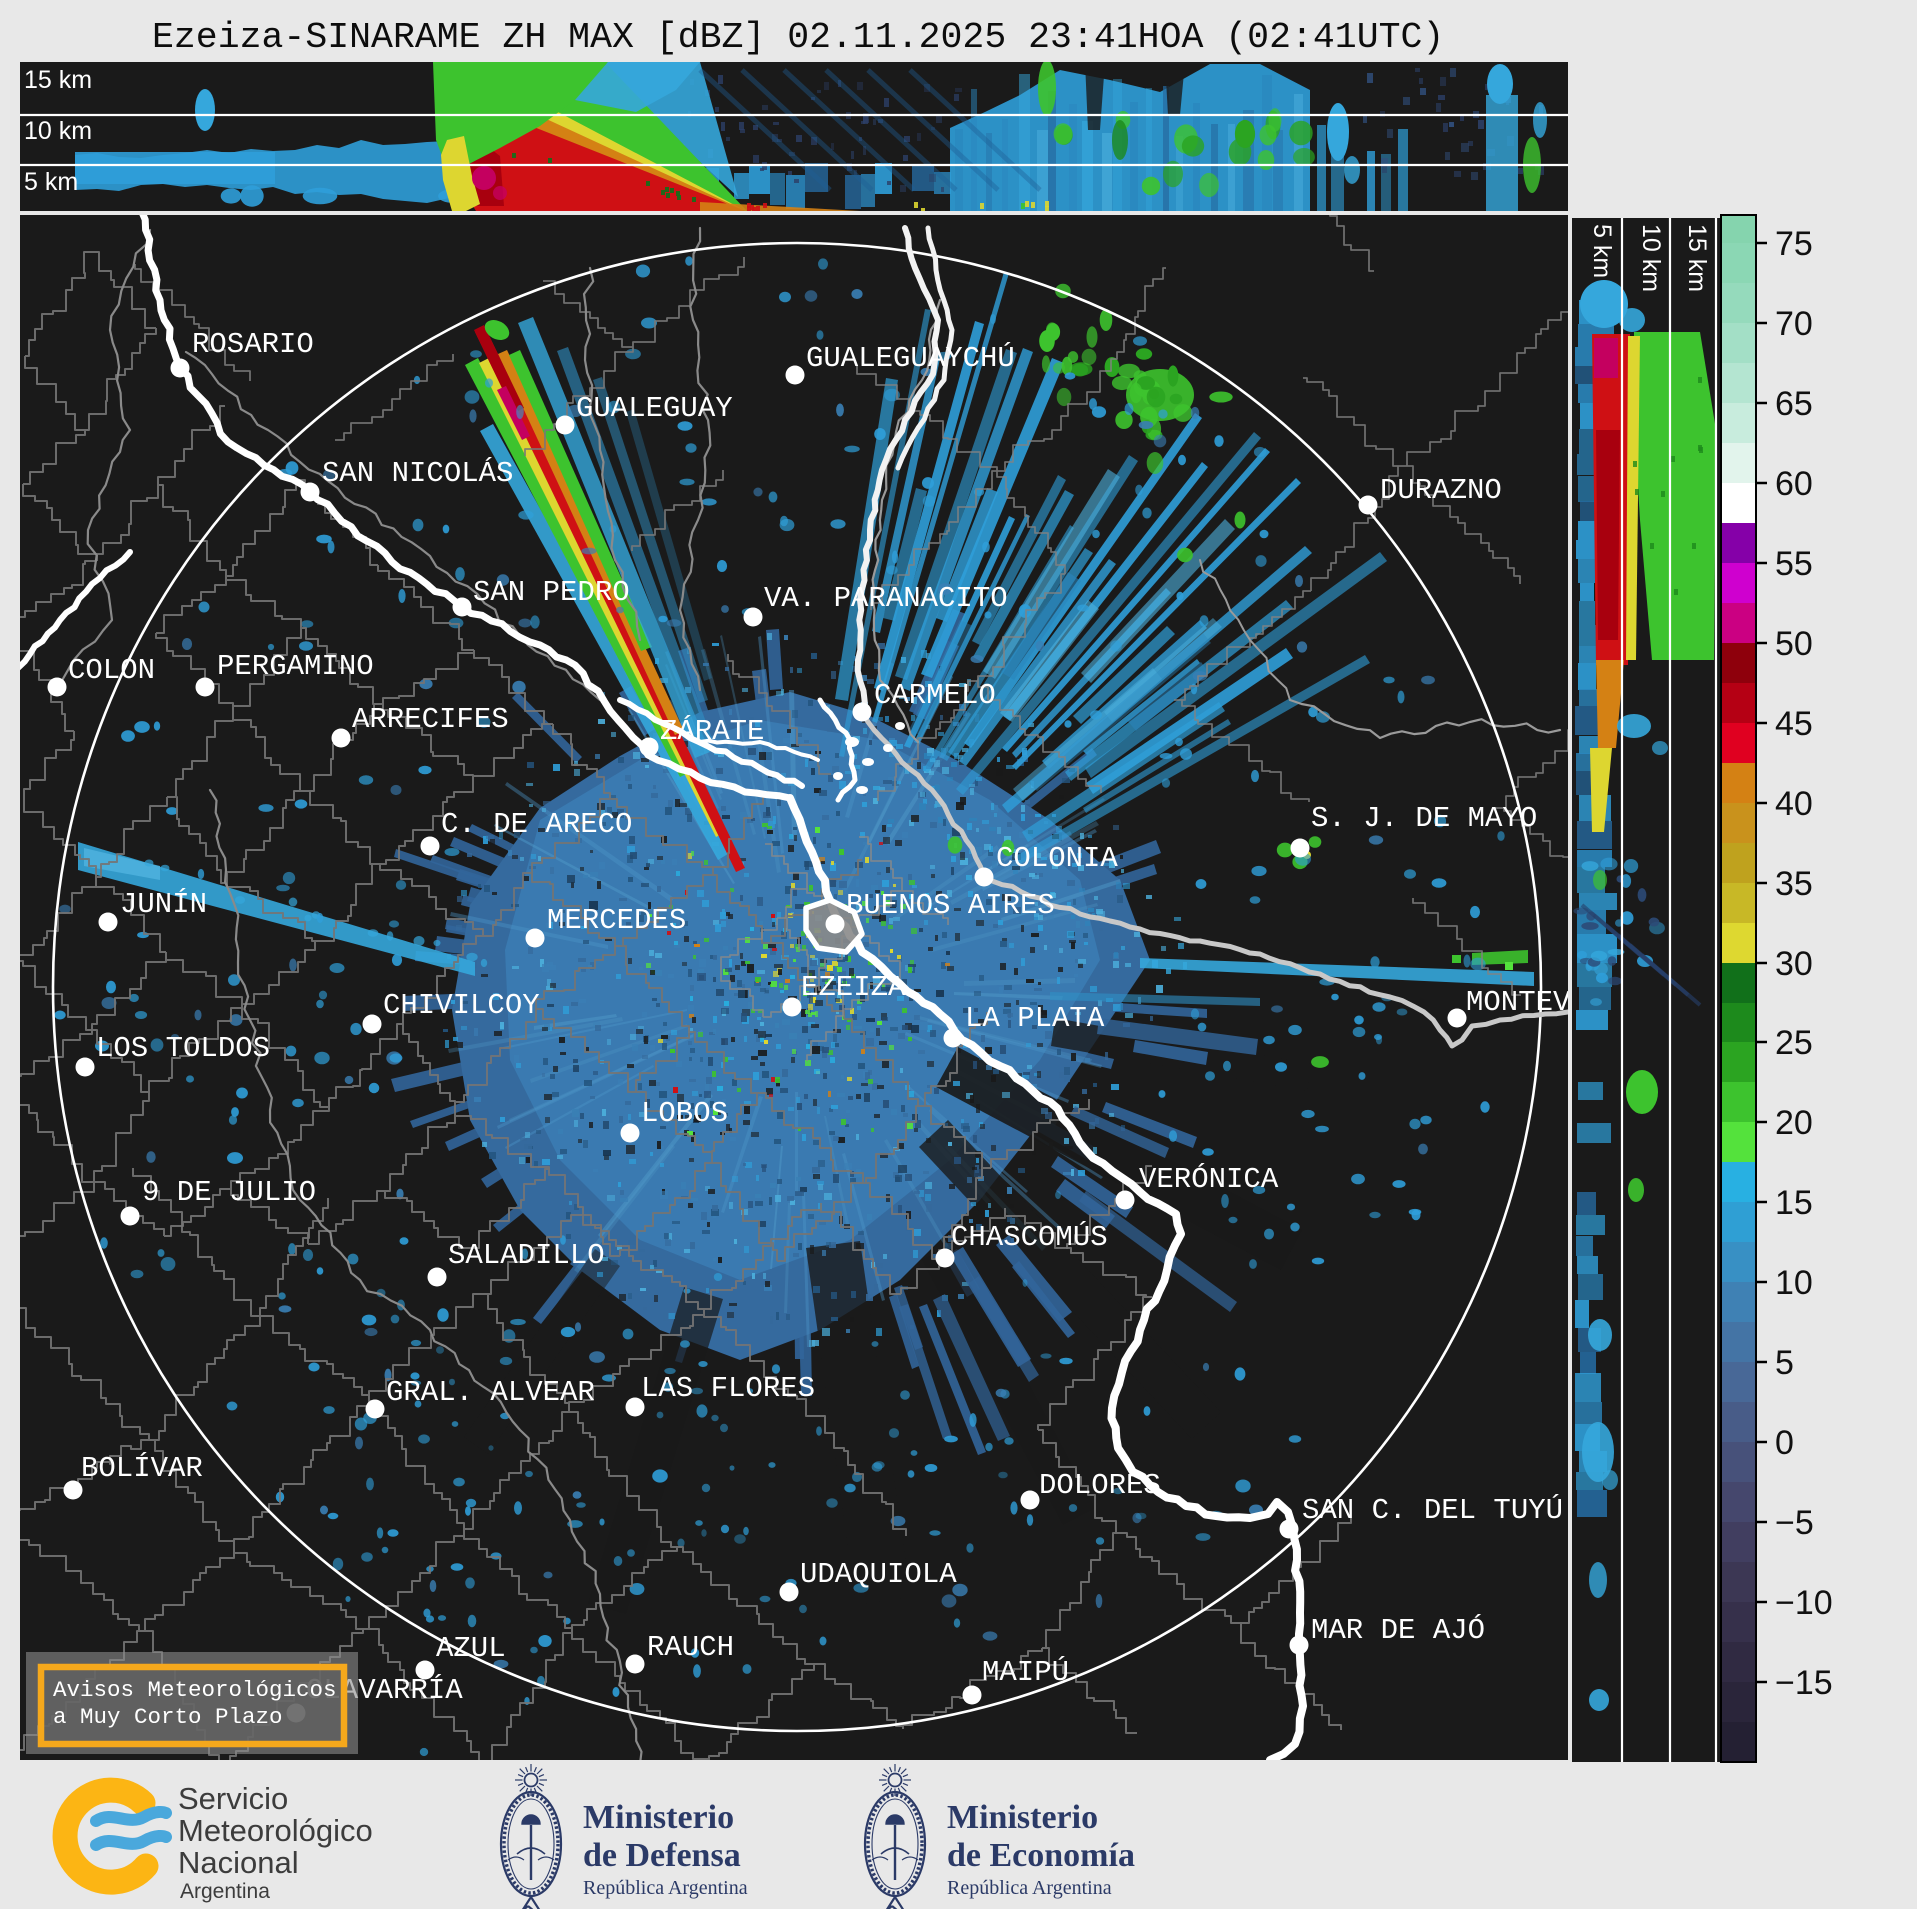  What do you see at coordinates (690, 1647) in the screenshot?
I see `svg-text: RAUCH` at bounding box center [690, 1647].